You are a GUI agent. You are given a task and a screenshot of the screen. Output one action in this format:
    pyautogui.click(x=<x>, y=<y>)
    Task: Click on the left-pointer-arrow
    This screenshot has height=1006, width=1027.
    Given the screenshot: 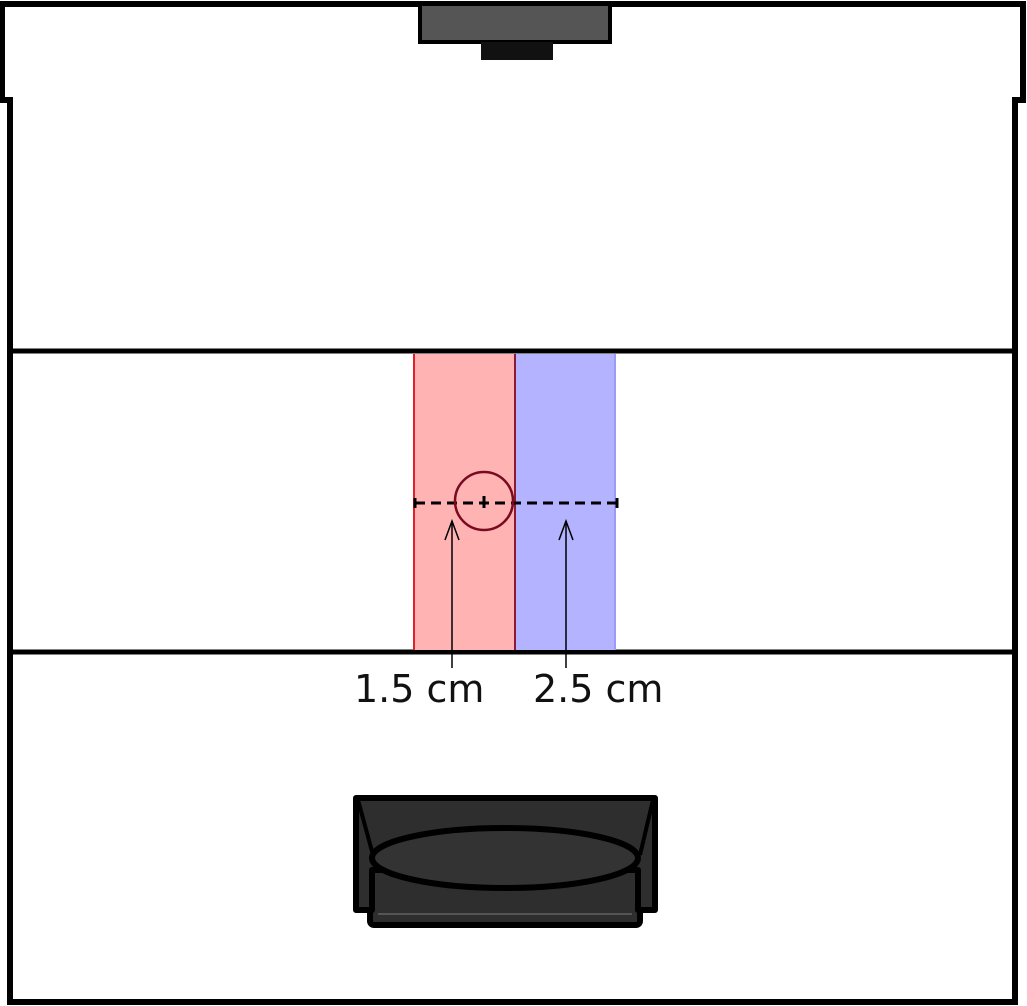 What is the action you would take?
    pyautogui.click(x=452, y=593)
    